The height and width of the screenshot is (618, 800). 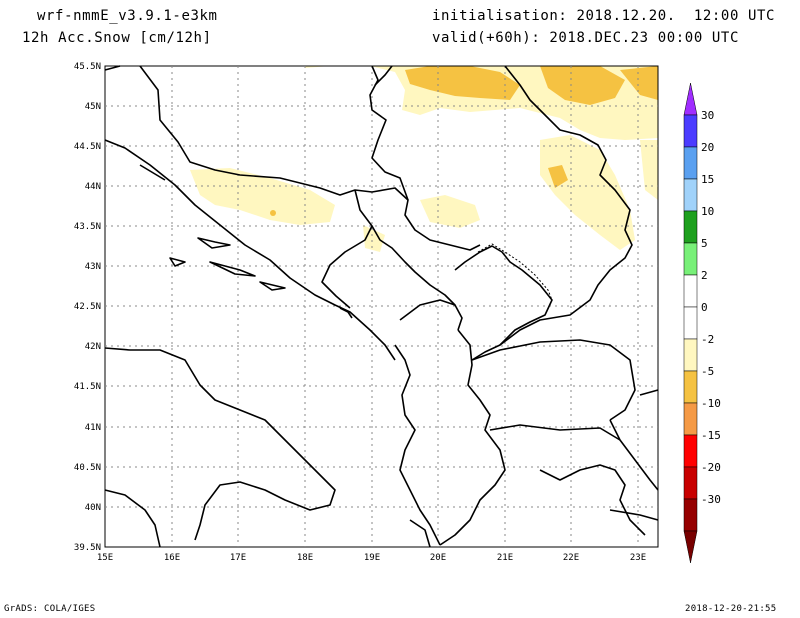 I want to click on valid-time: valid(+60h): 2018.DEC.23 00:00 UTC, so click(x=585, y=38).